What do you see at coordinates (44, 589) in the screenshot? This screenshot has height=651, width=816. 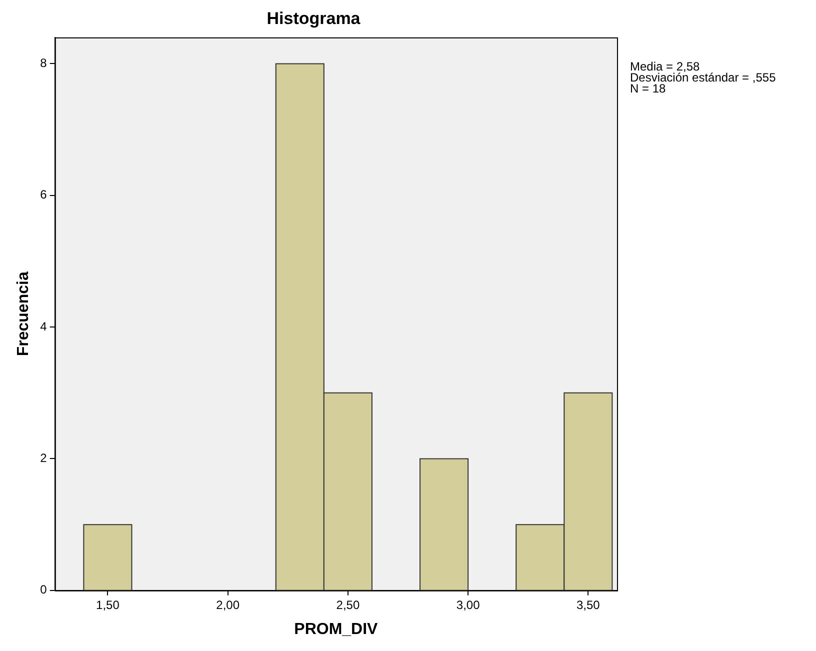 I see `y-tick-label: 0` at bounding box center [44, 589].